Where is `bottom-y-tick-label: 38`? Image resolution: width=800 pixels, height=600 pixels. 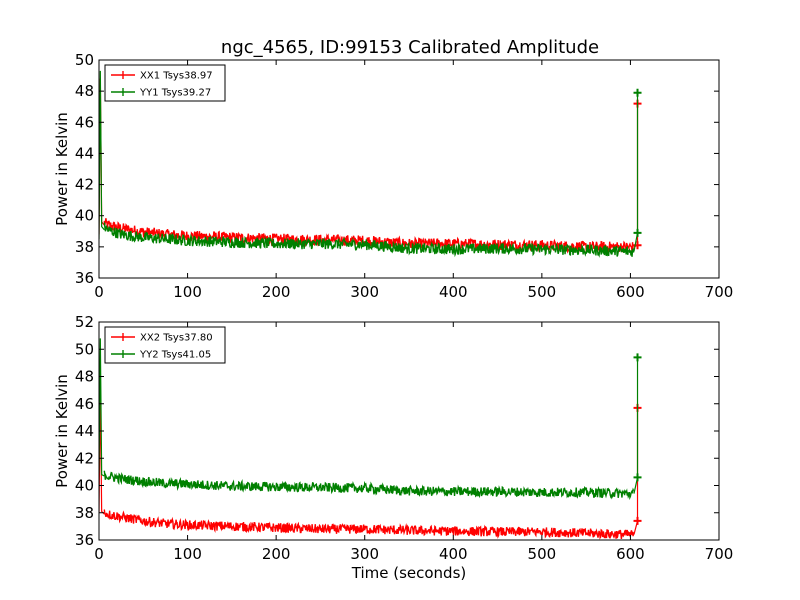 bottom-y-tick-label: 38 is located at coordinates (84, 513).